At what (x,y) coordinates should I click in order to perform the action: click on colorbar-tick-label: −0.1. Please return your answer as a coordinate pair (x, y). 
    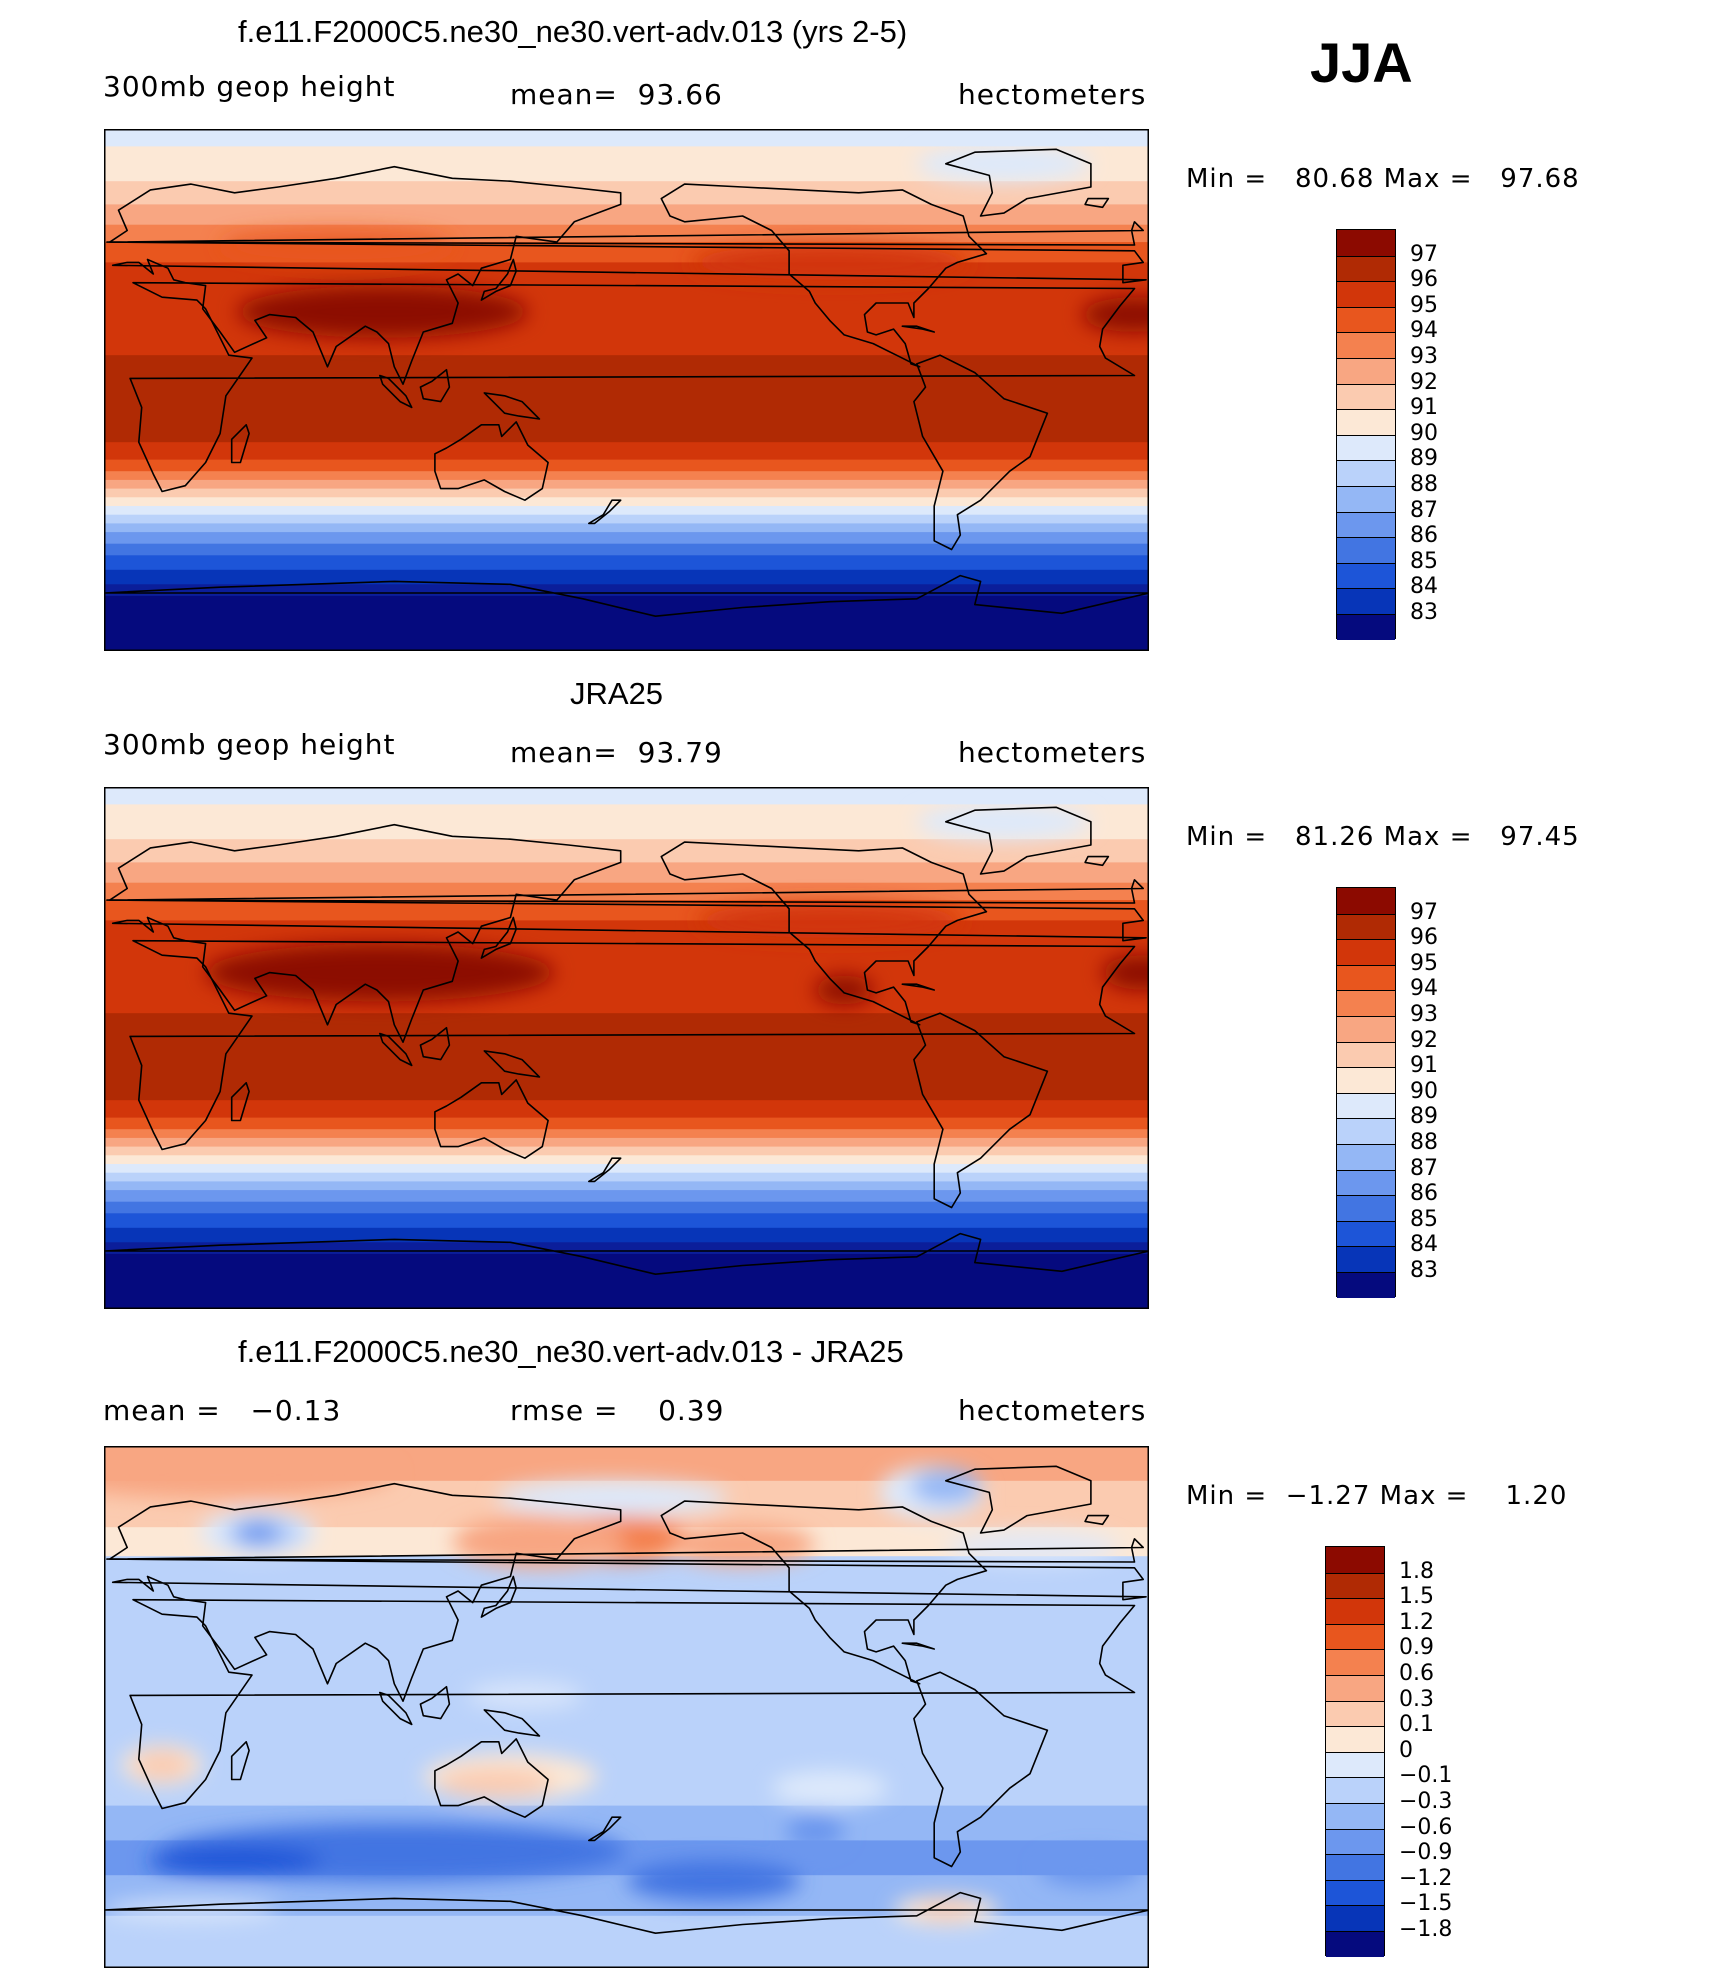
    Looking at the image, I should click on (1426, 1776).